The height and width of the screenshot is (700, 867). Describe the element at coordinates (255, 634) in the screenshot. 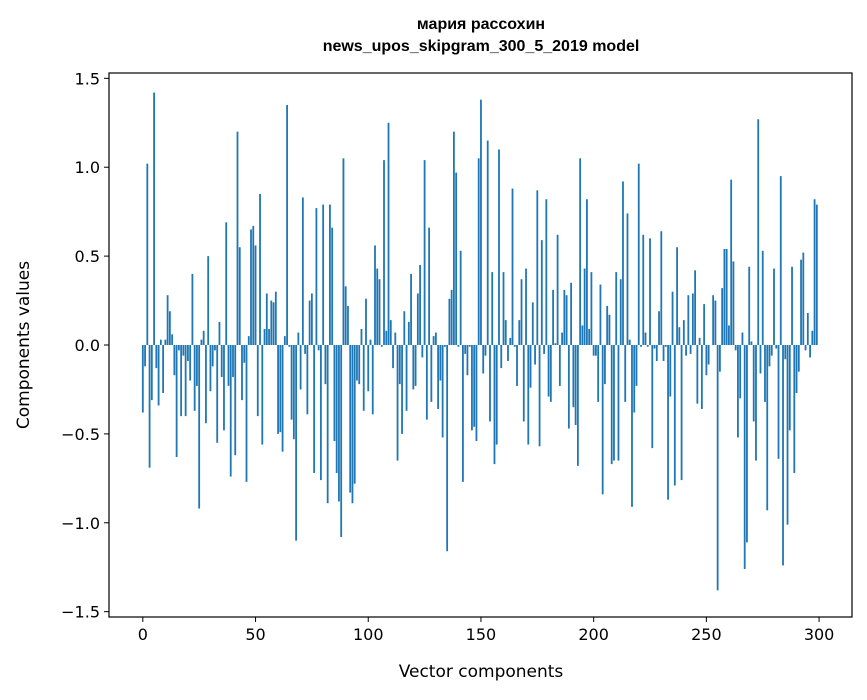

I see `x-tick-label: 50` at that location.